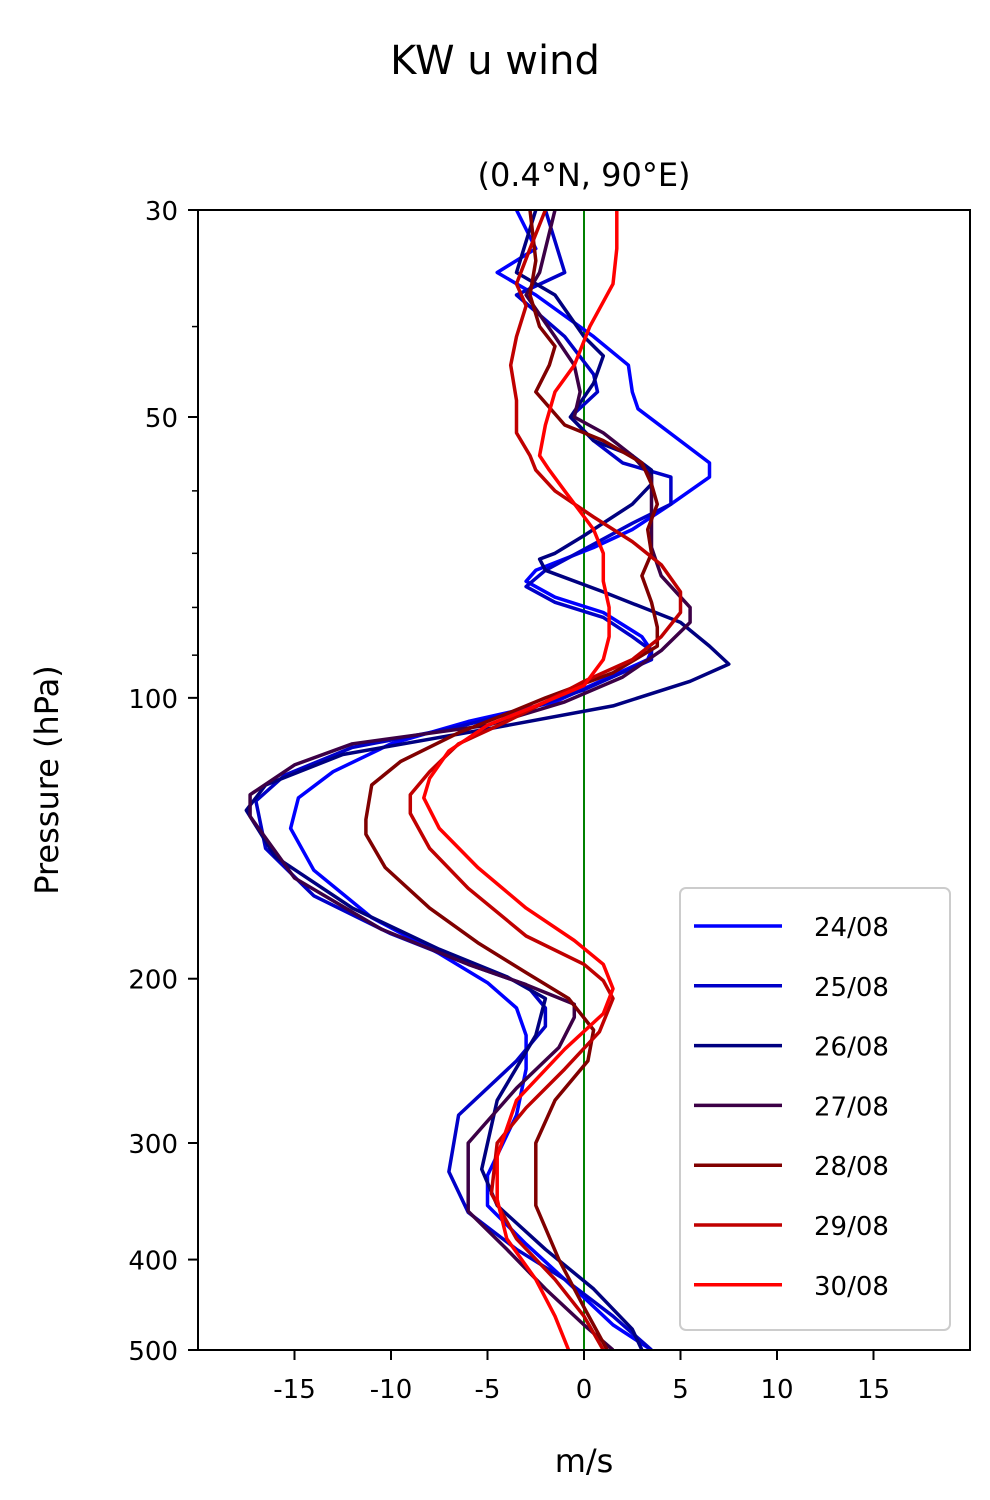 The image size is (990, 1500). What do you see at coordinates (495, 61) in the screenshot?
I see `chart-title: KW u wind` at bounding box center [495, 61].